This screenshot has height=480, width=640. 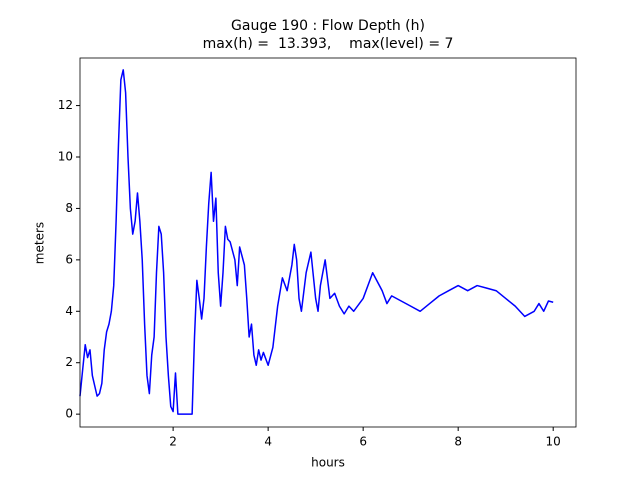 I want to click on x-tick-label: 10, so click(x=553, y=442).